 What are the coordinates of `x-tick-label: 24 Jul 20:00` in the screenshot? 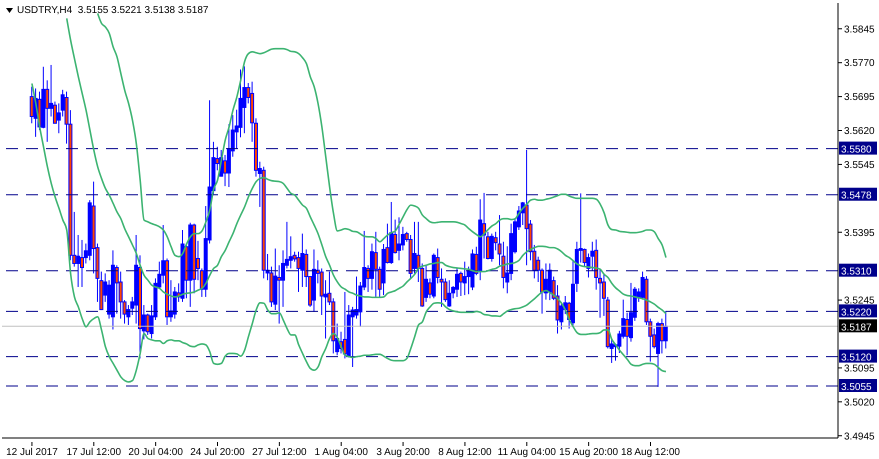 It's located at (218, 452).